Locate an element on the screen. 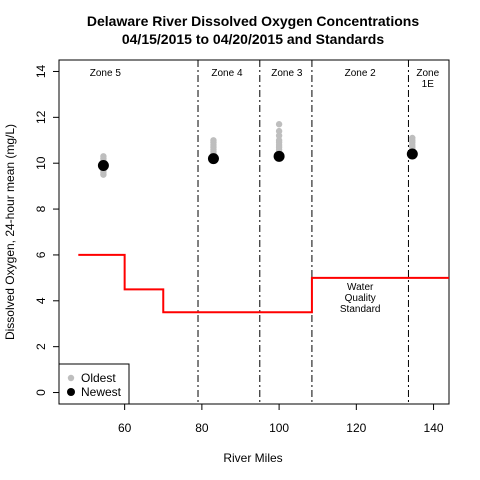 This screenshot has height=480, width=480. y-tick-label: 2 is located at coordinates (41, 346).